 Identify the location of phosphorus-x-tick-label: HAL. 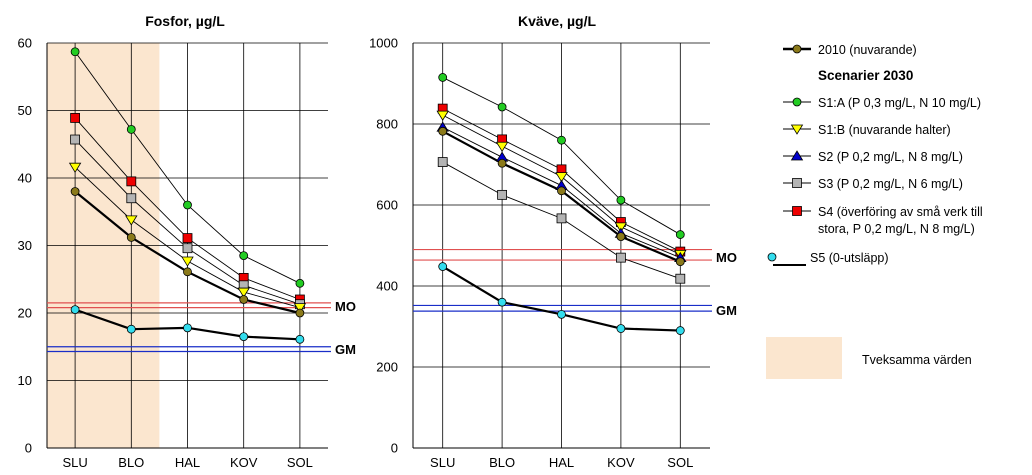
(187, 462).